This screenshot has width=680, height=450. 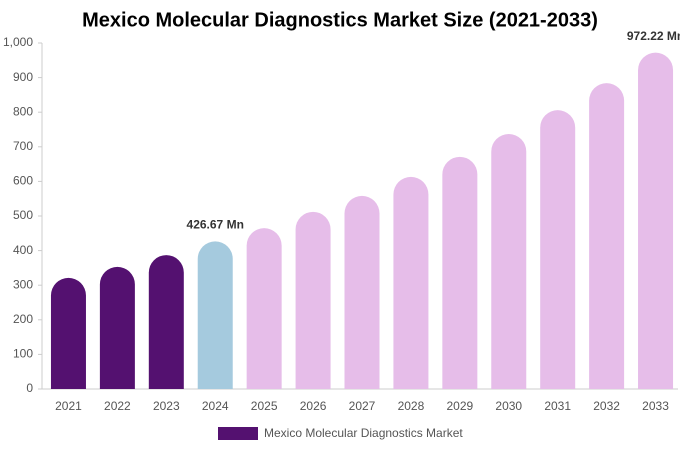 I want to click on x-tick-label: 2028, so click(x=411, y=406).